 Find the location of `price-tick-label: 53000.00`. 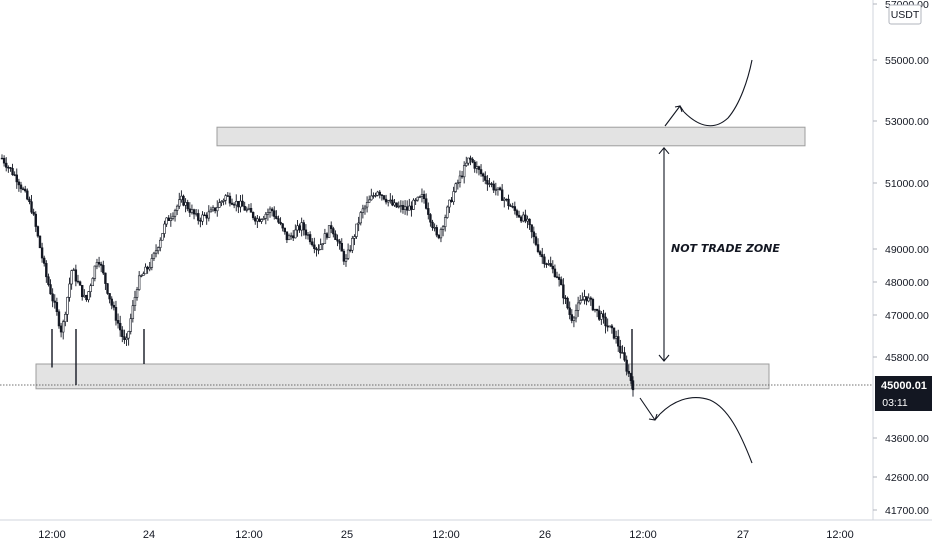

price-tick-label: 53000.00 is located at coordinates (907, 122).